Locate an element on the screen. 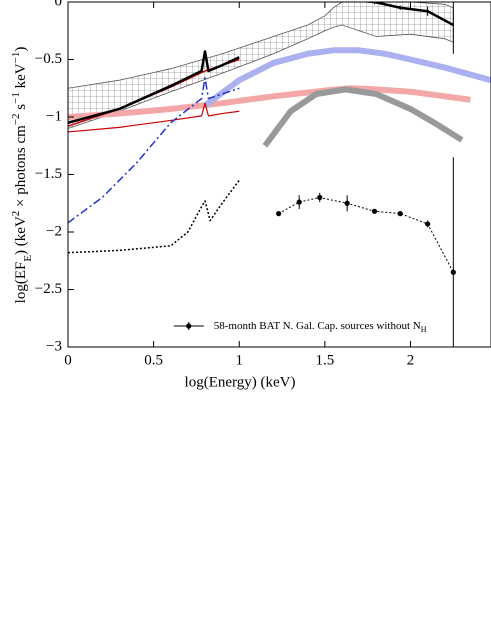 This screenshot has width=491, height=635. x-tick-label: 1 is located at coordinates (240, 360).